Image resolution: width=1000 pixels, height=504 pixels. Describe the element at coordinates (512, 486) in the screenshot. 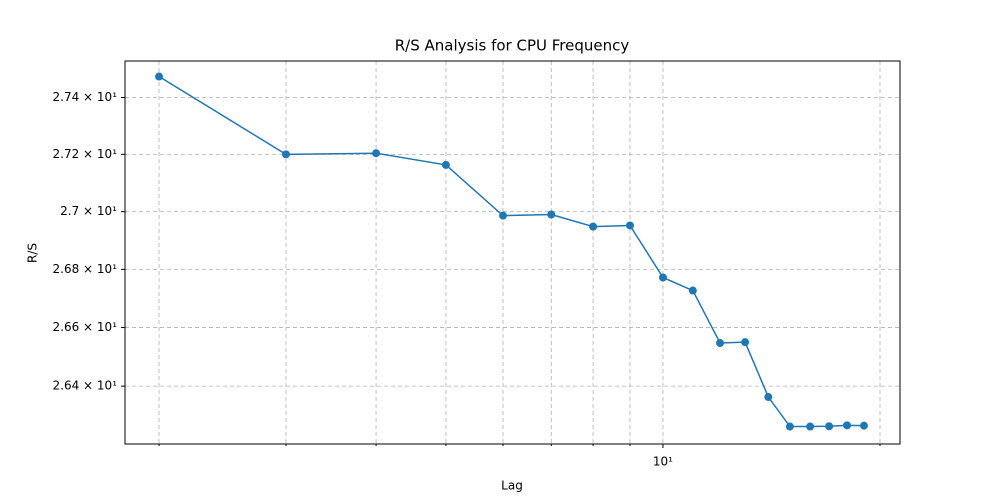

I see `x-axis-label: Lag` at that location.